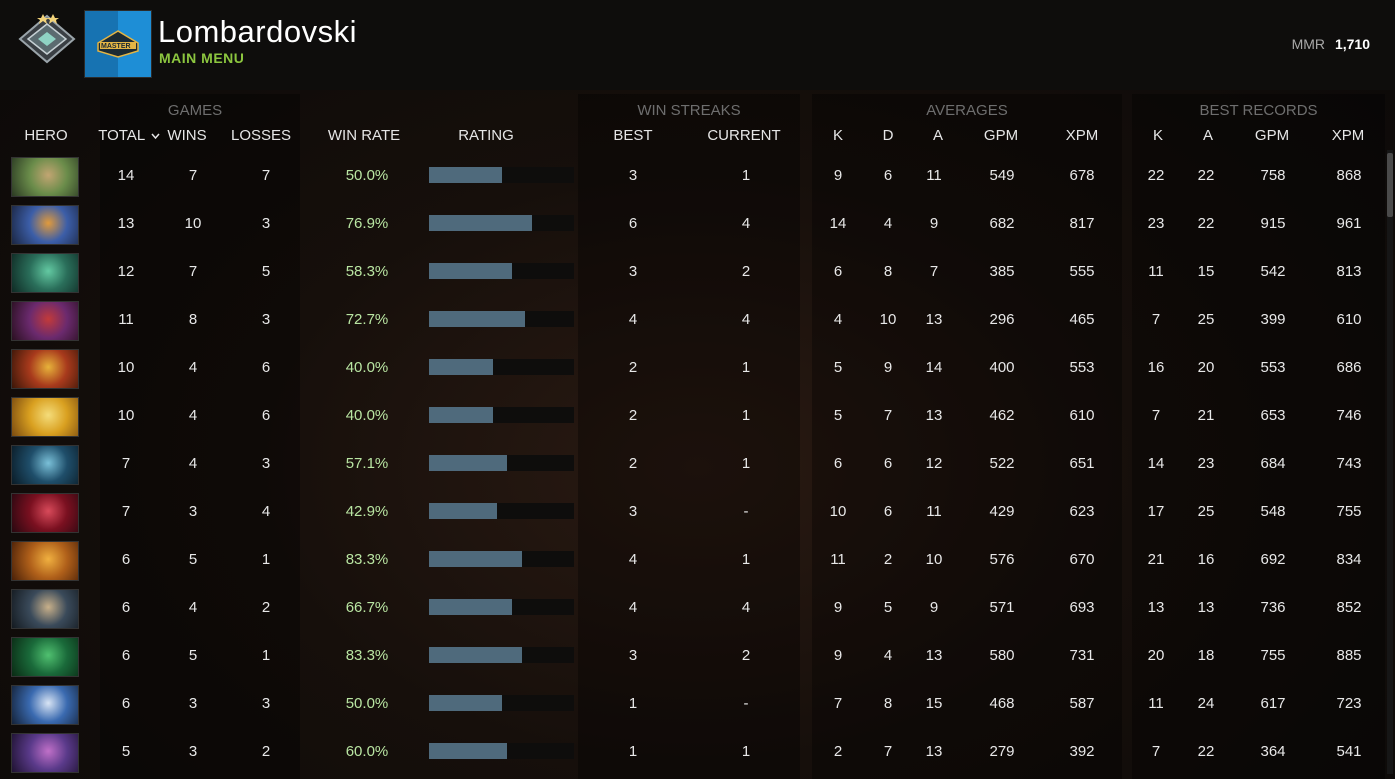 This screenshot has width=1395, height=779. I want to click on cell-losses: 3, so click(266, 703).